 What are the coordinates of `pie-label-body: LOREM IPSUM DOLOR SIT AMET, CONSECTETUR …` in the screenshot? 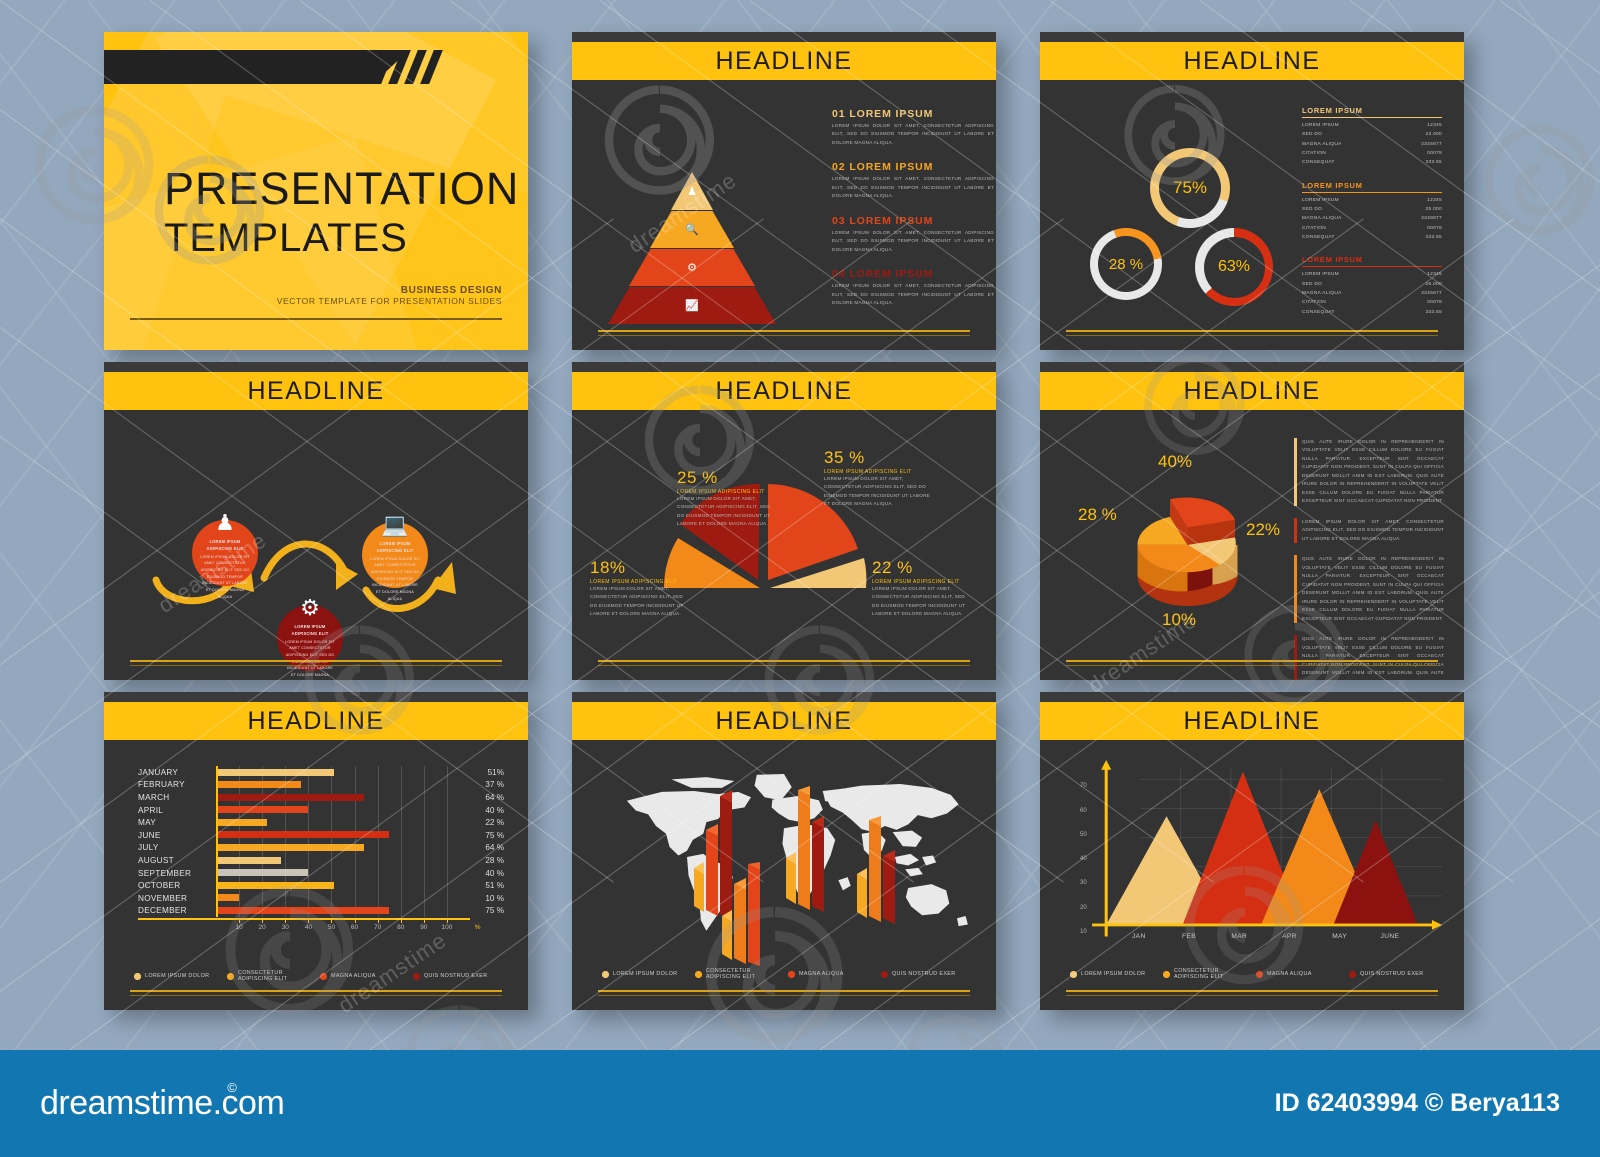 It's located at (637, 601).